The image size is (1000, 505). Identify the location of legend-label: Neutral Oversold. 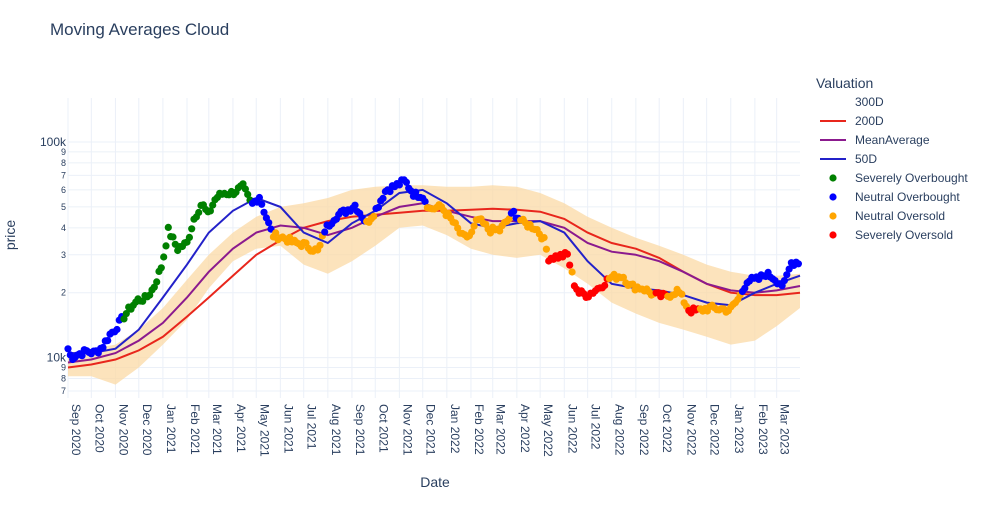
(900, 216).